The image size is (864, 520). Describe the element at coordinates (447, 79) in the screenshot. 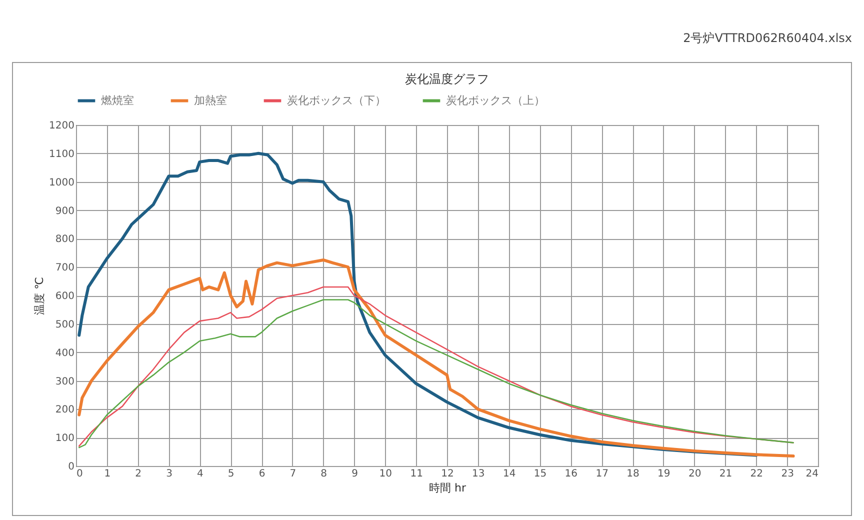

I see `chart-title: 炭化温度グラフ` at that location.